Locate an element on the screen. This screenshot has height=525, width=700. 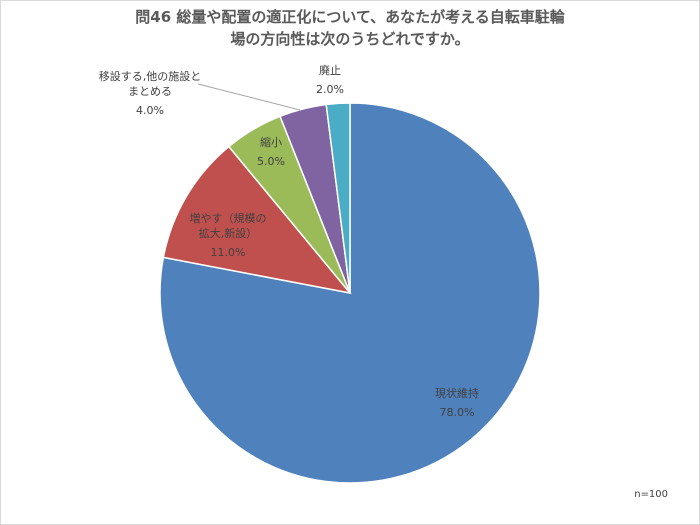
slice-value-label: 2.0% is located at coordinates (330, 89).